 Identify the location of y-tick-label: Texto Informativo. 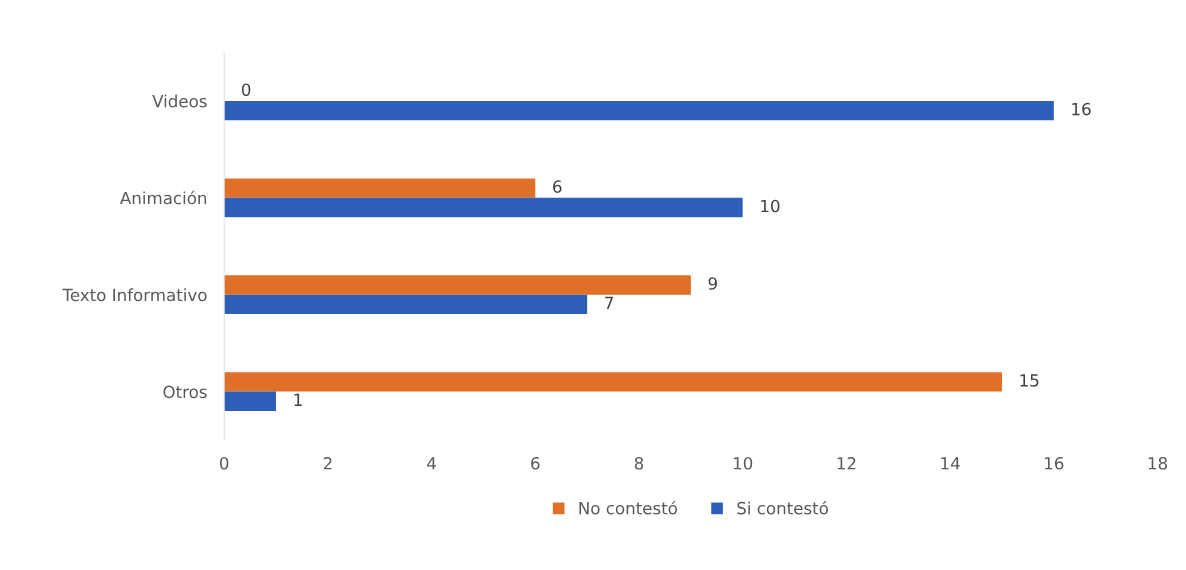
(134, 295).